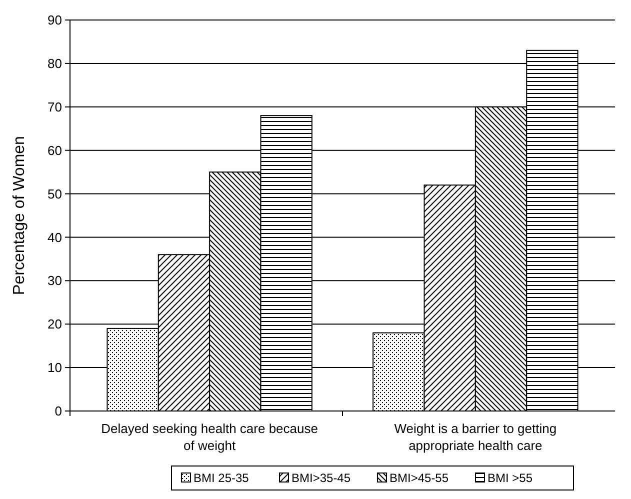 This screenshot has width=631, height=499. I want to click on legend-label: BMI 25-35, so click(222, 478).